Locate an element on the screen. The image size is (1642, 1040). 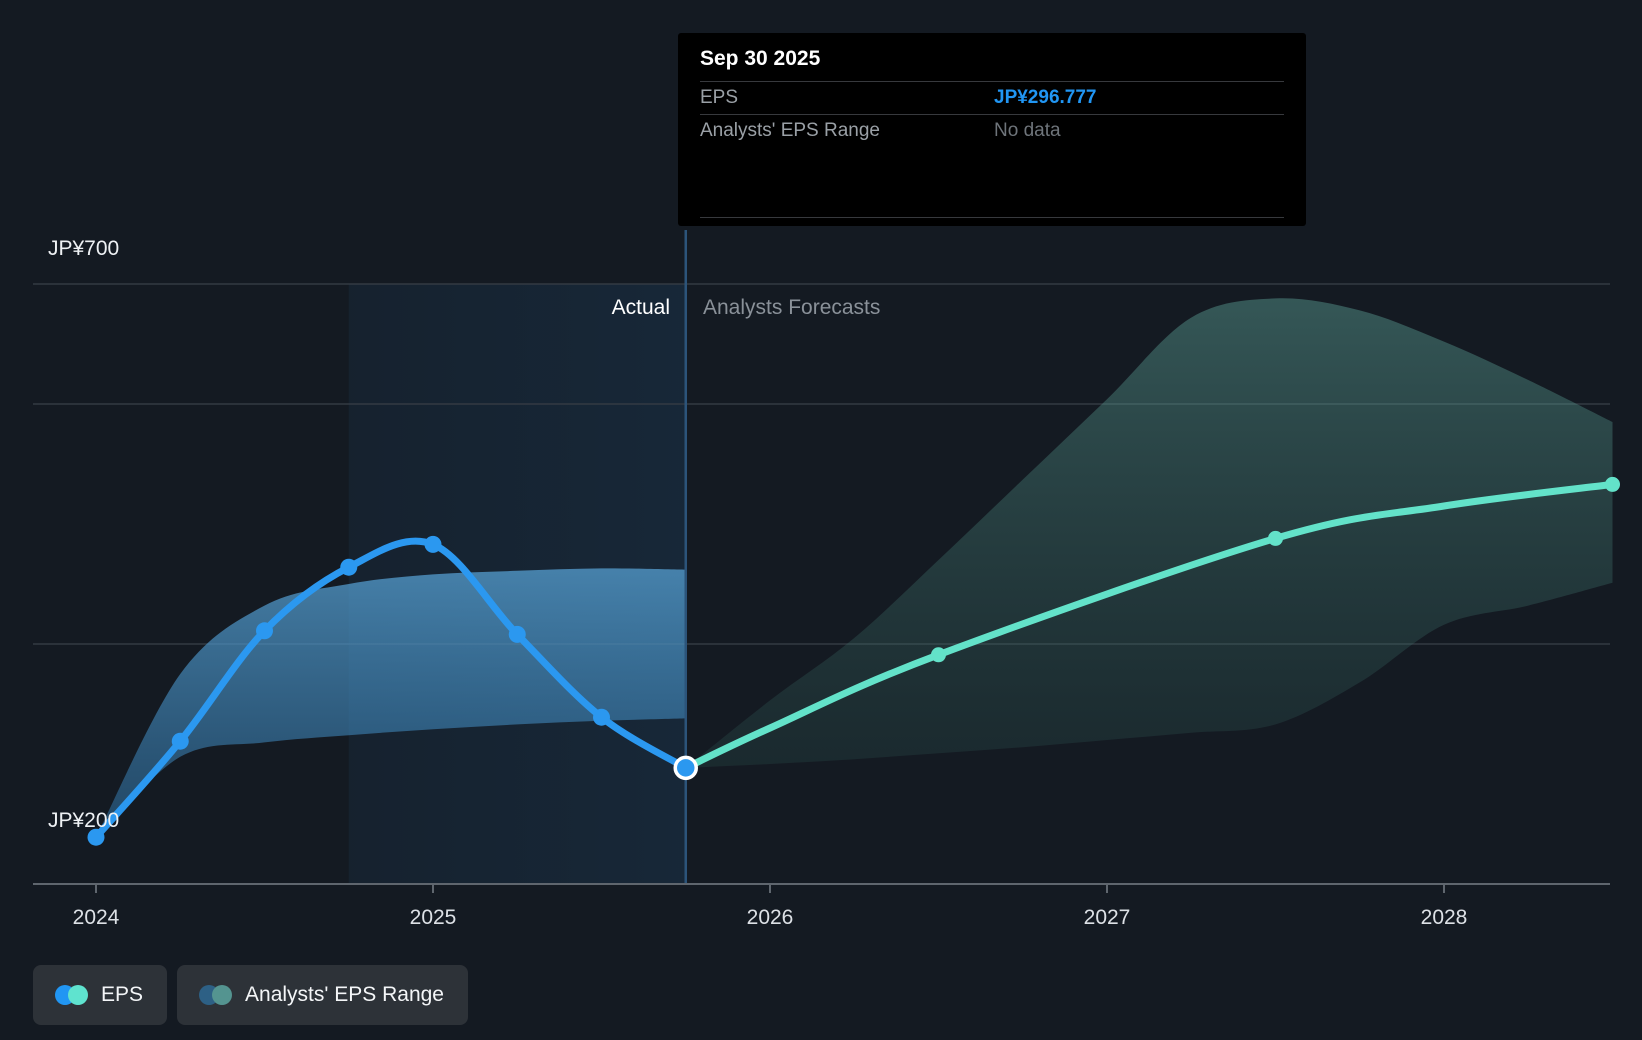
tooltip-range-row: Analysts' EPS Range No data is located at coordinates (992, 131).